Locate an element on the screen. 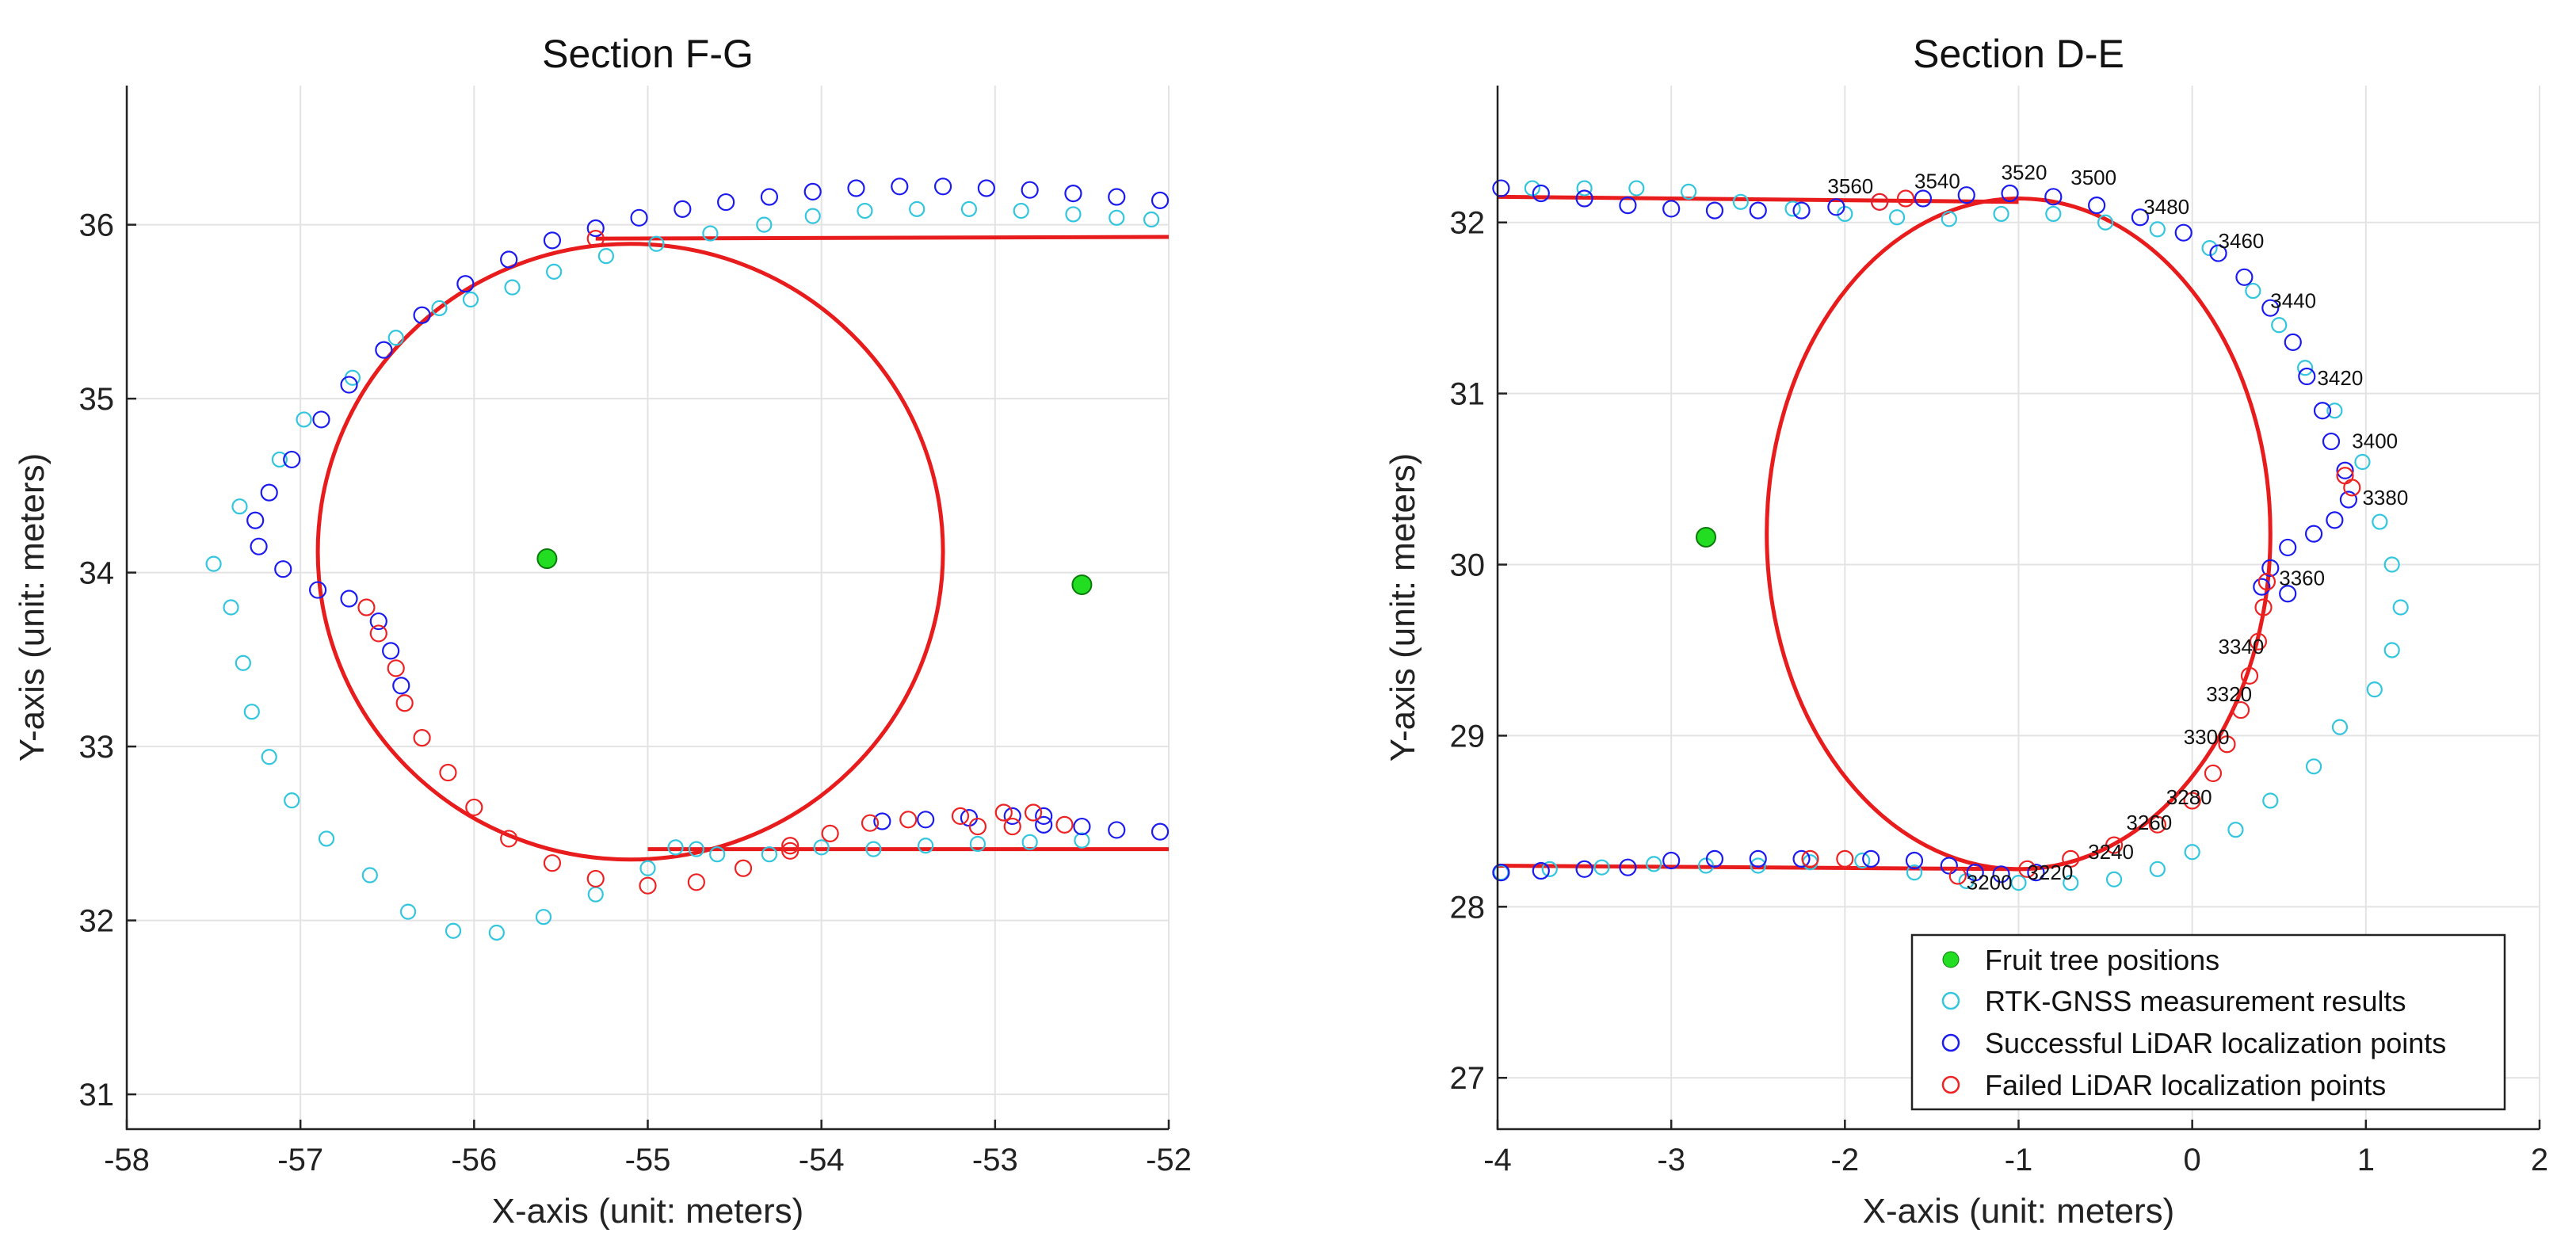 The width and height of the screenshot is (2576, 1248). point-index-label: 3340 is located at coordinates (2242, 646).